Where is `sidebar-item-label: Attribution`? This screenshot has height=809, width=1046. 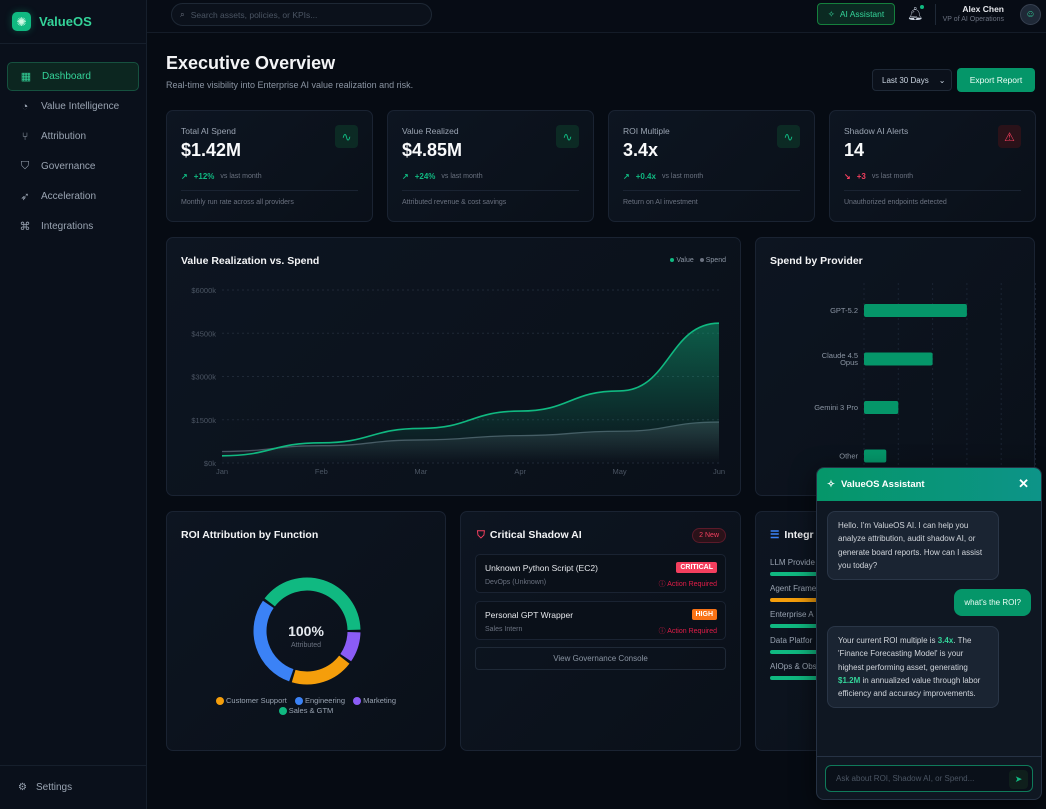 sidebar-item-label: Attribution is located at coordinates (64, 136).